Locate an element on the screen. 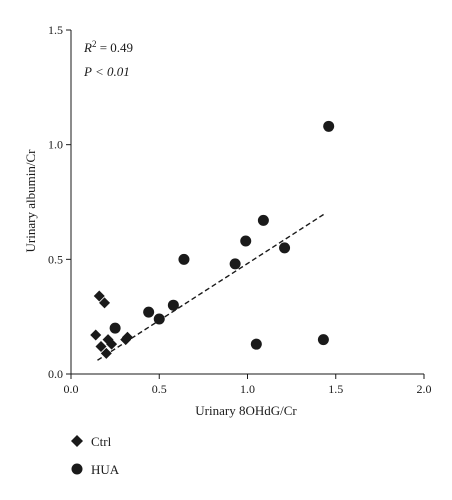 Image resolution: width=452 pixels, height=500 pixels. legend-hua-marker is located at coordinates (77, 469).